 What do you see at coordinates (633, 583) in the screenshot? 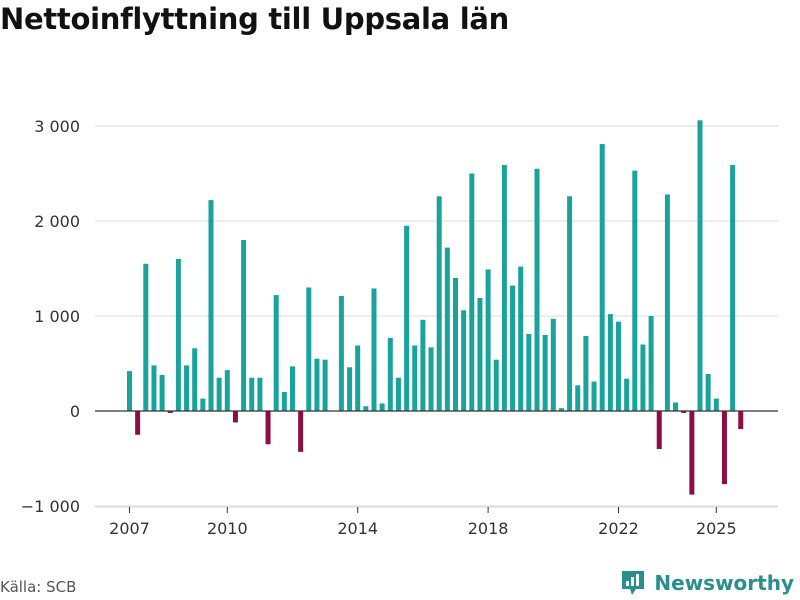
I see `newsworthy-logo-icon` at bounding box center [633, 583].